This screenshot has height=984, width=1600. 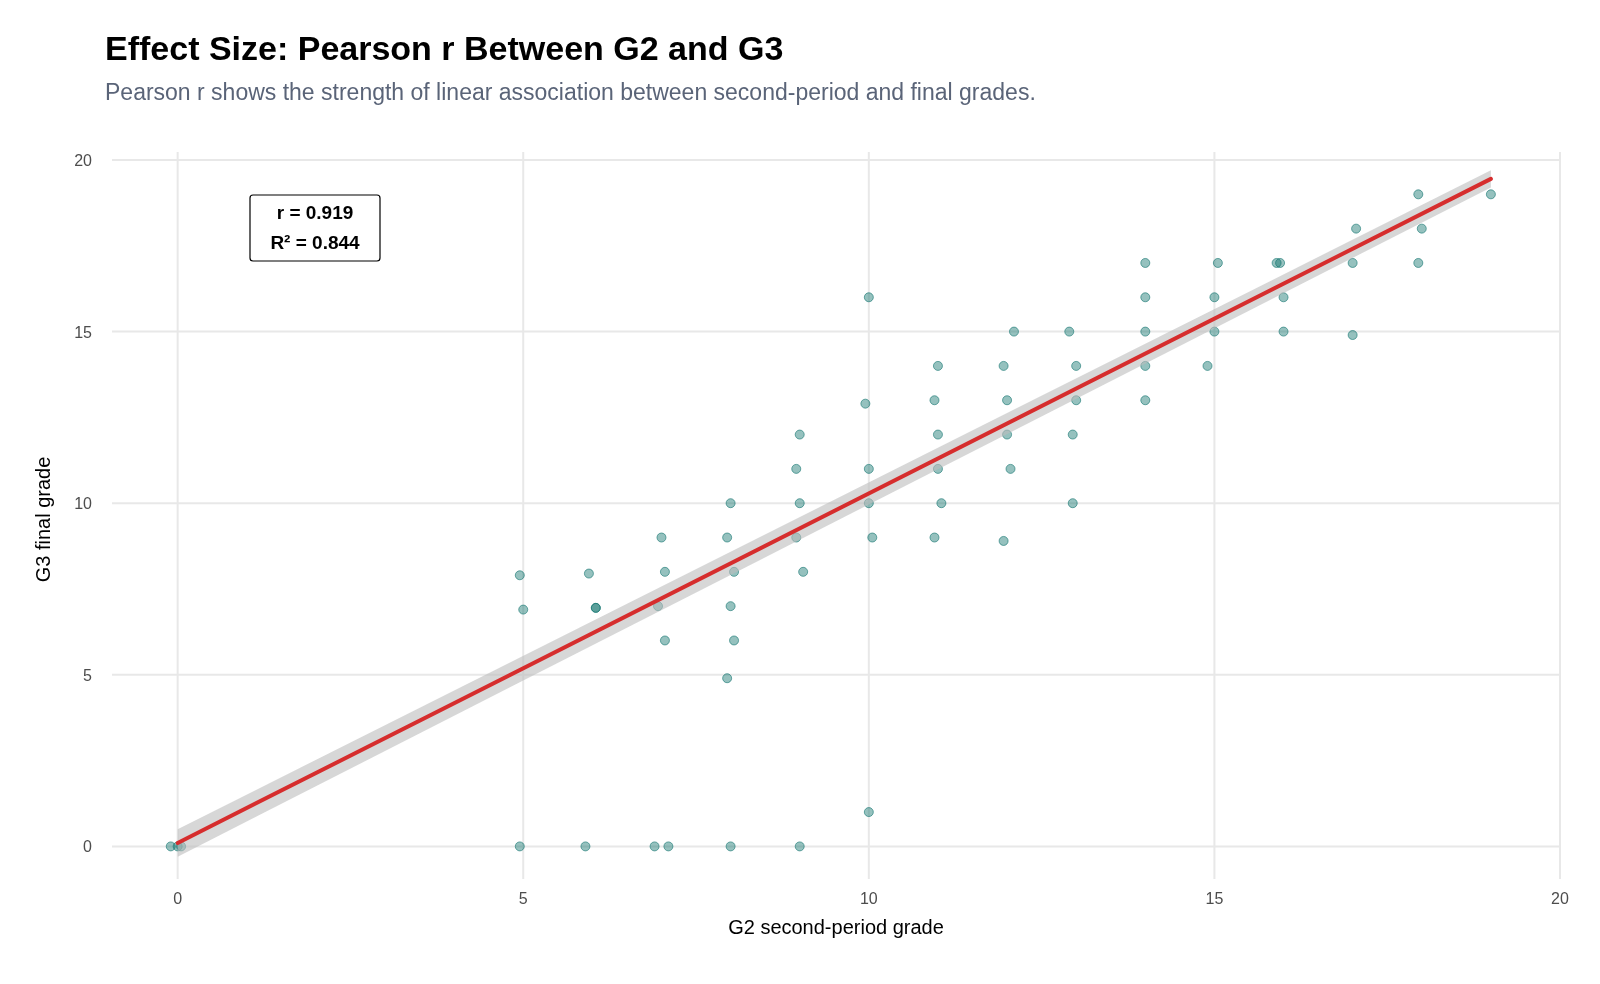 I want to click on x-tick-label: 20, so click(x=1560, y=898).